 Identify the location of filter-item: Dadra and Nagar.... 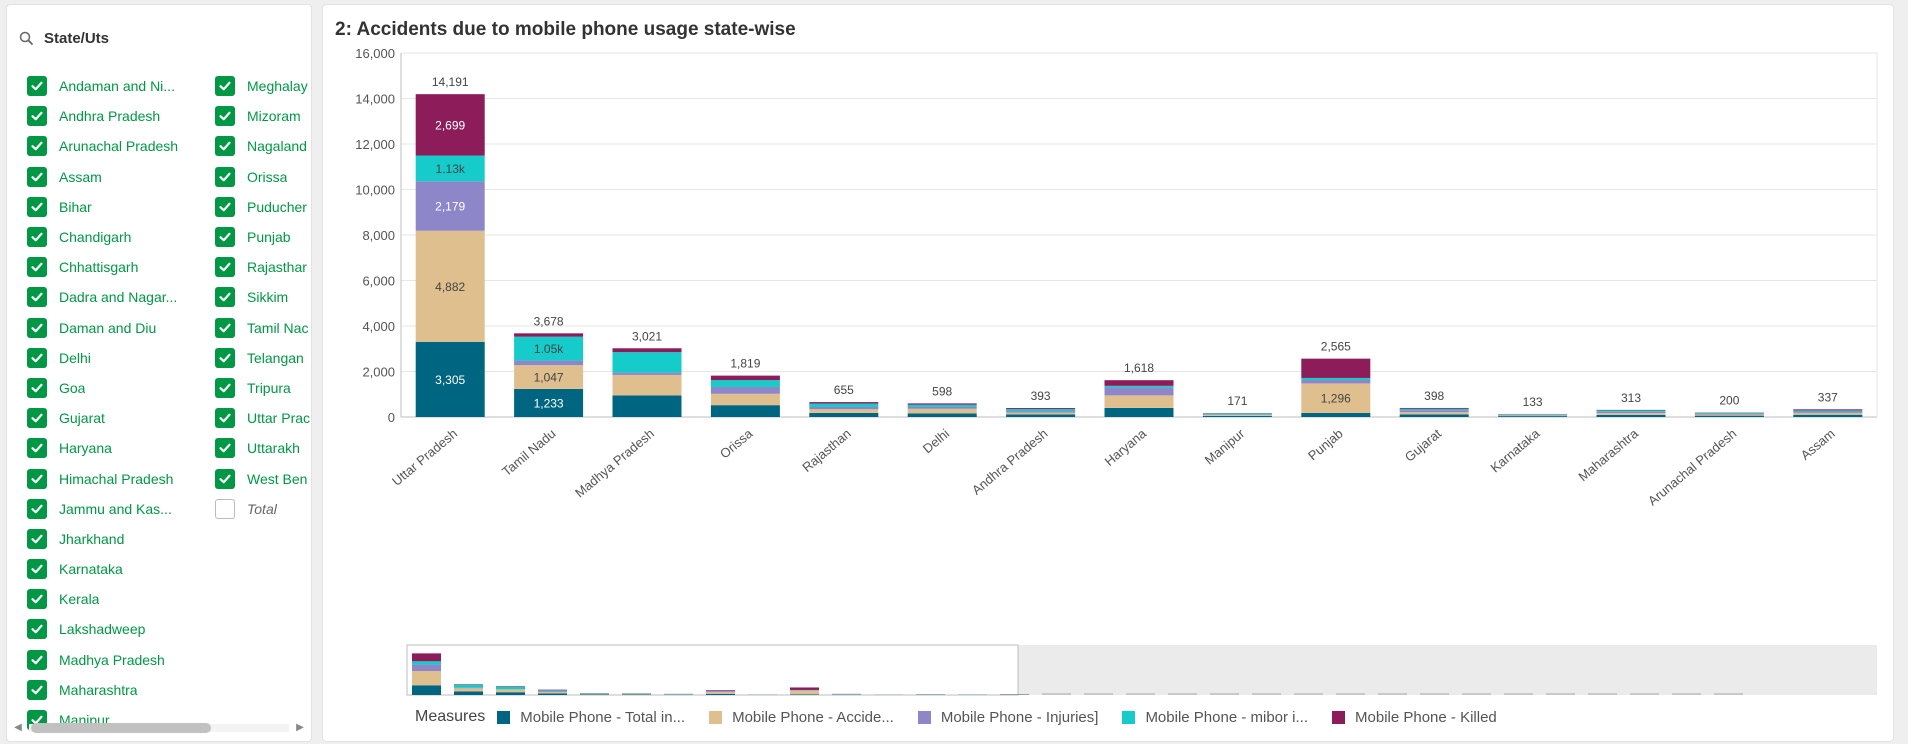
(112, 297).